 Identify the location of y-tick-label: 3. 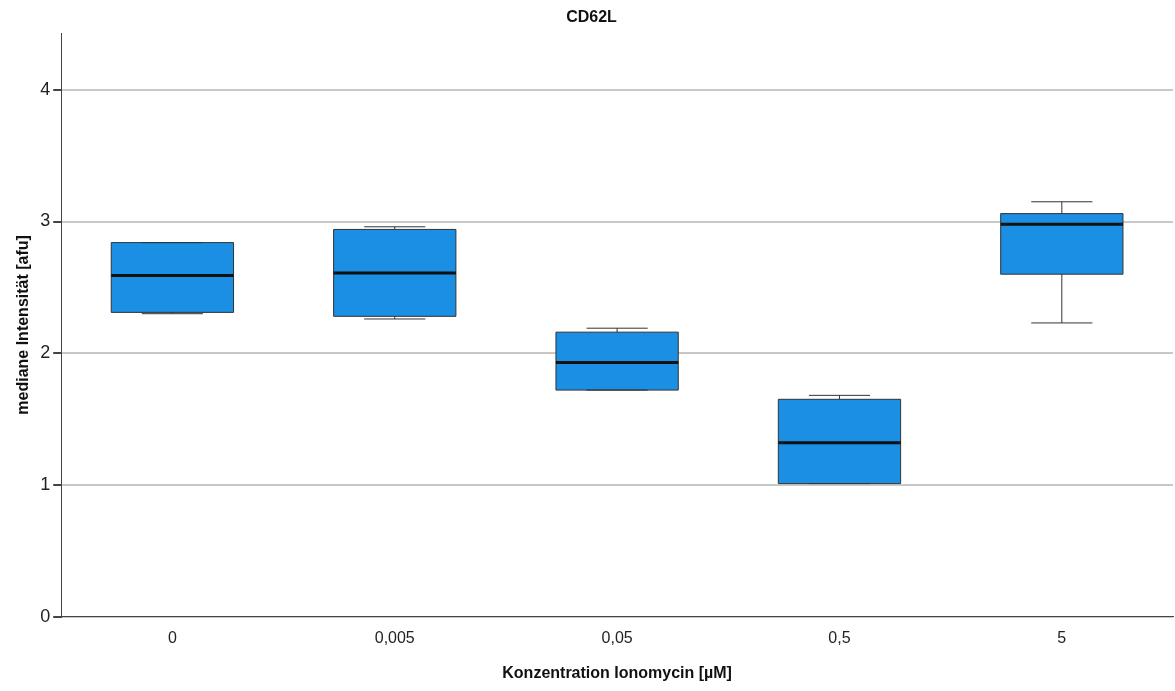
(45, 220).